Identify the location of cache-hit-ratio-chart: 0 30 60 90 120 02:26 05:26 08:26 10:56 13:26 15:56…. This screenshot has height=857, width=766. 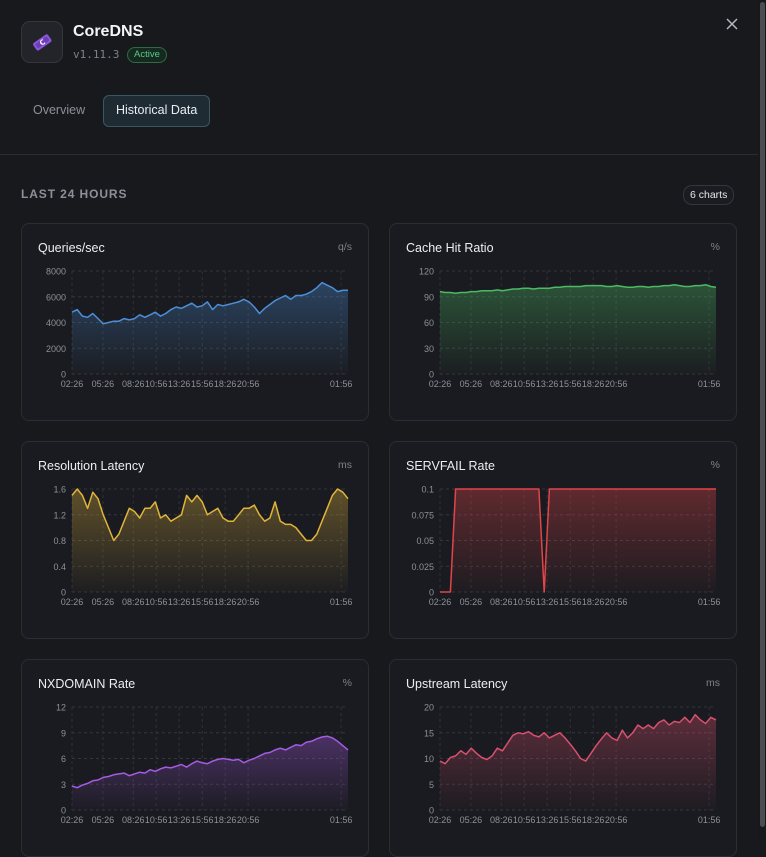
(570, 328).